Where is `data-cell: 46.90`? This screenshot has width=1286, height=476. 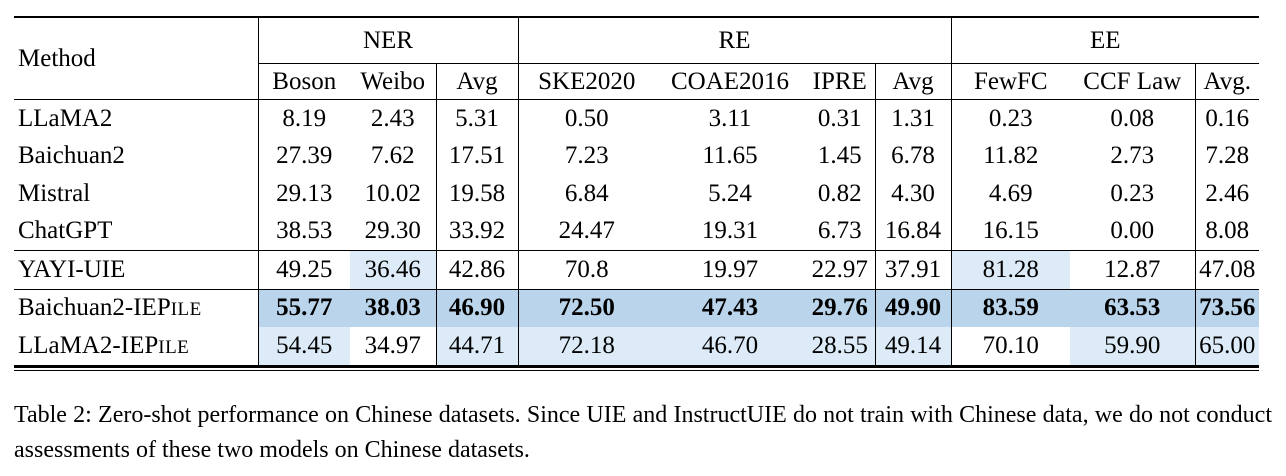 data-cell: 46.90 is located at coordinates (476, 307).